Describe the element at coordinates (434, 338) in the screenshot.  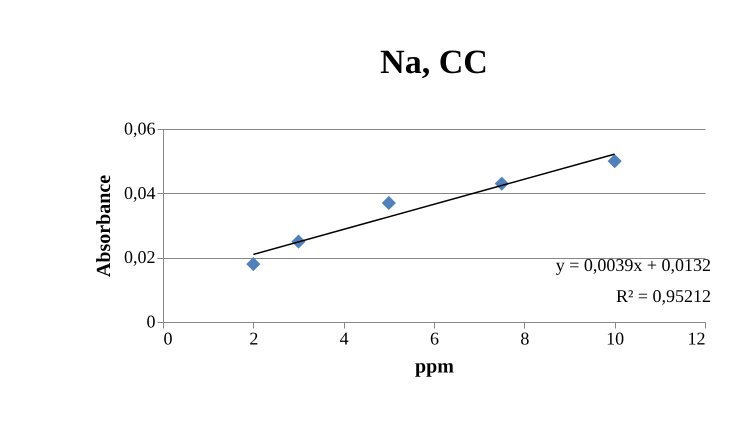
I see `x-tick-label: 6` at that location.